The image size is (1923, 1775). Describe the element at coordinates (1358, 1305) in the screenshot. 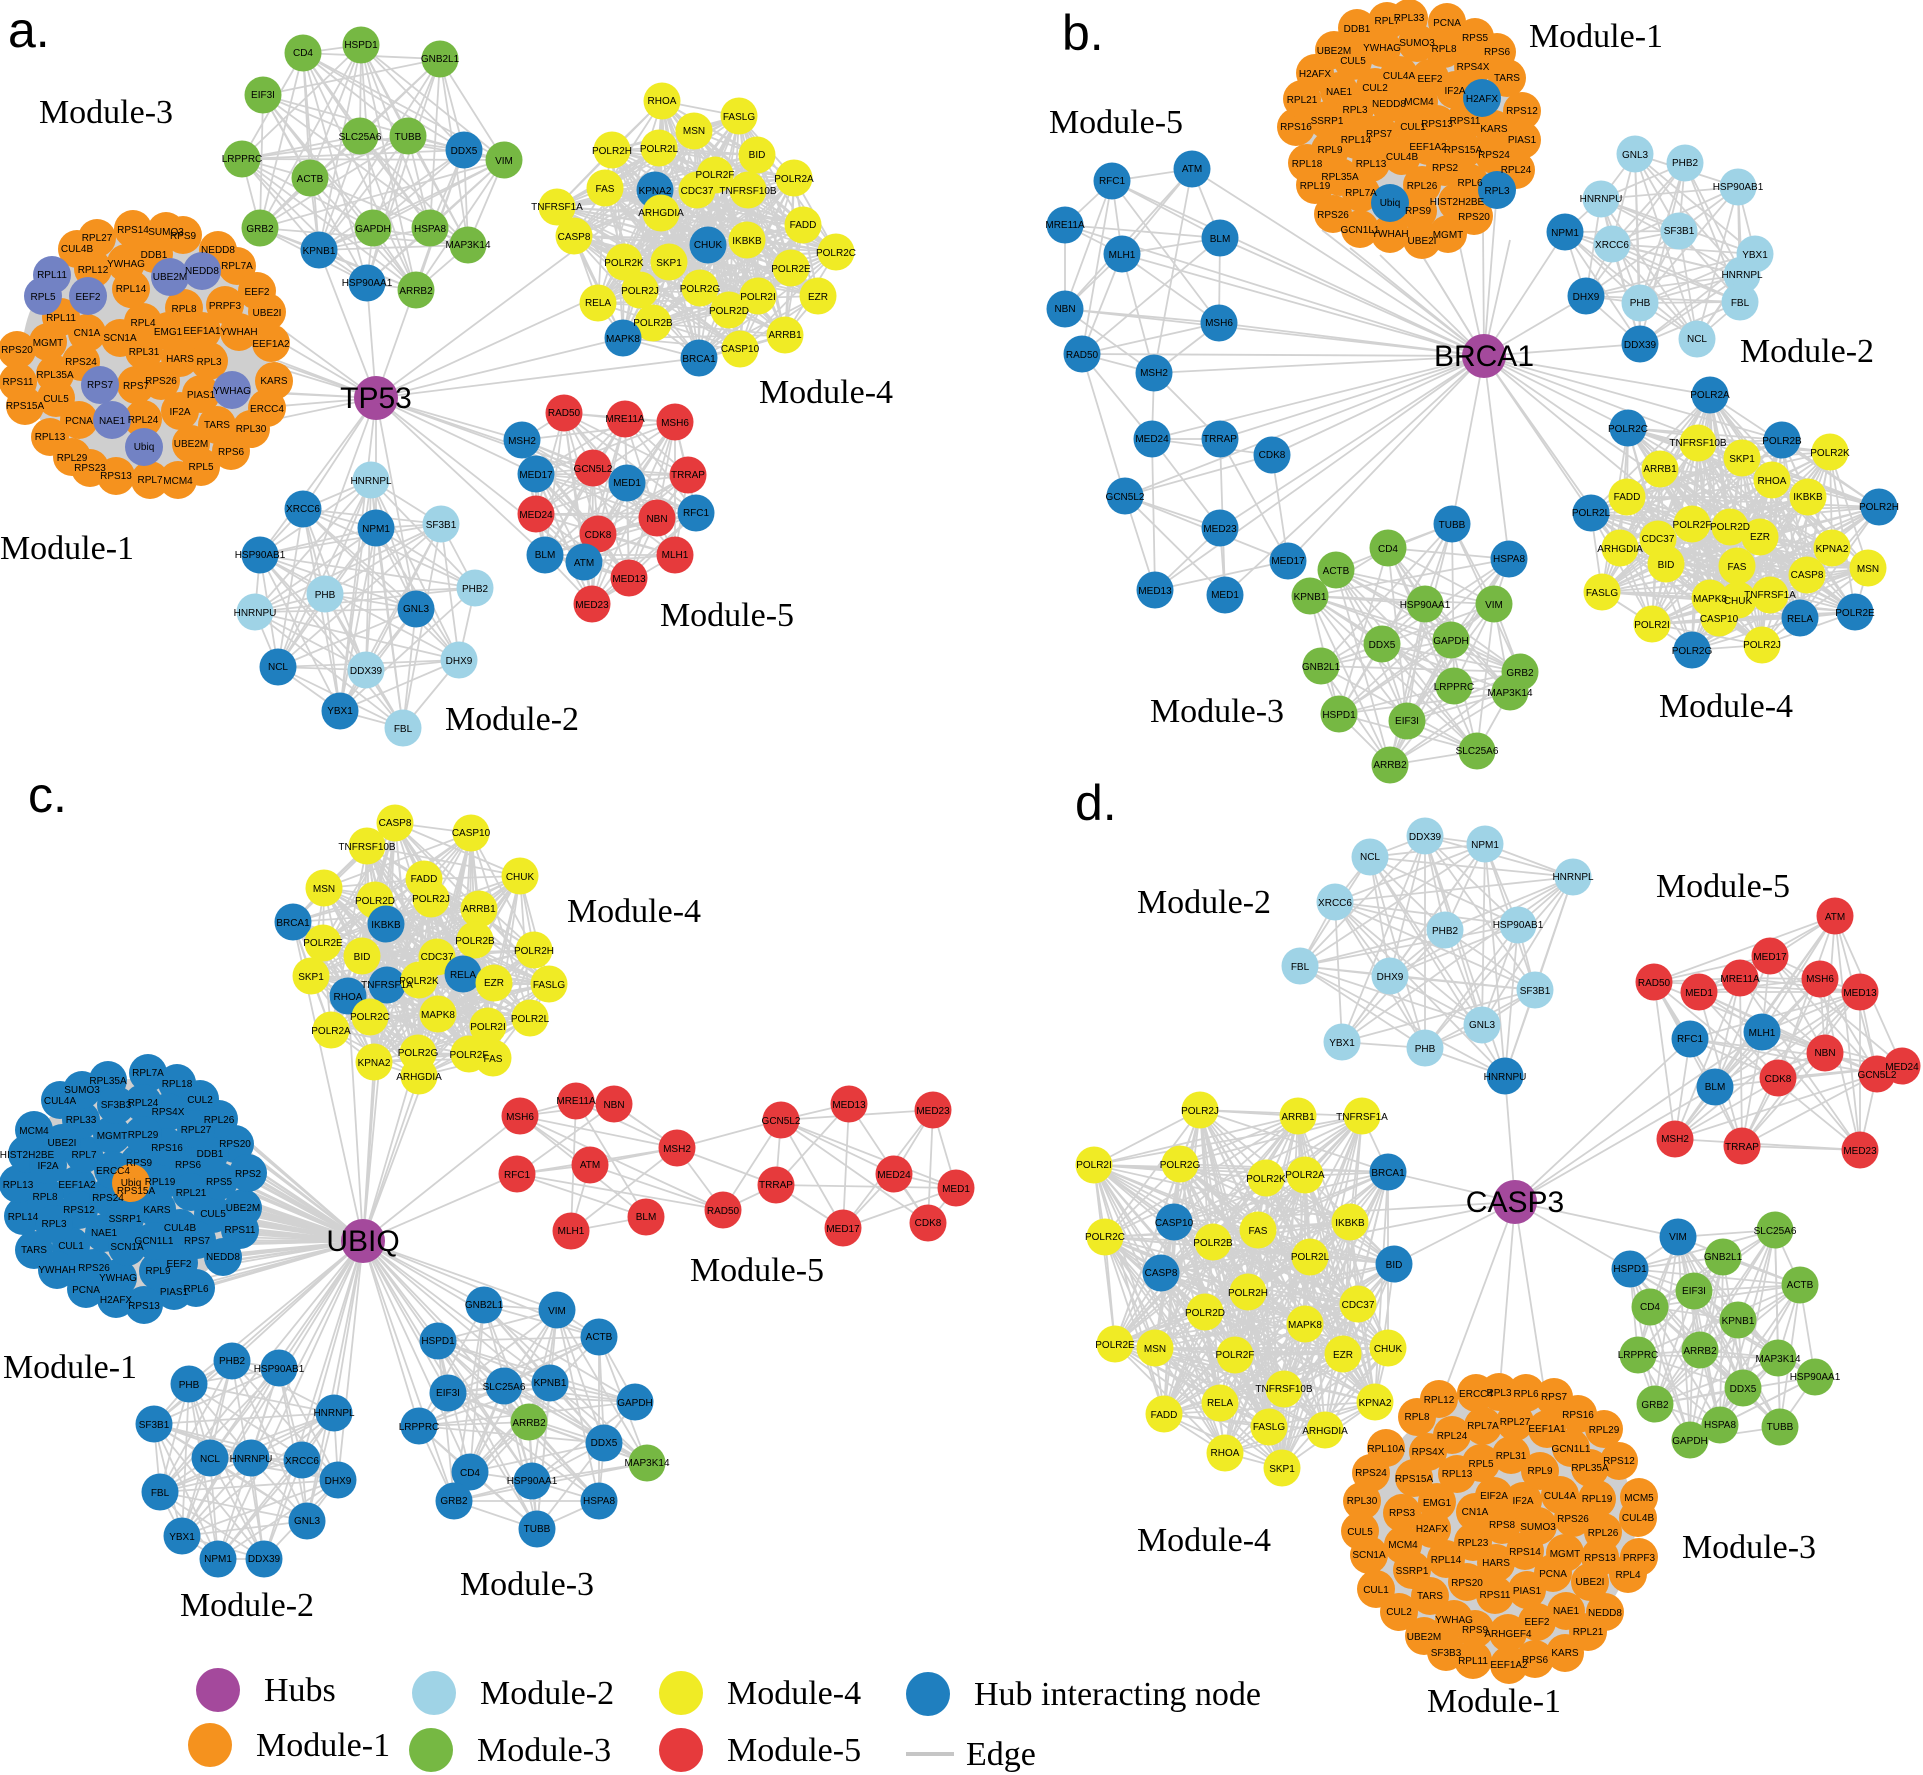

I see `svg-text: CDC37` at that location.